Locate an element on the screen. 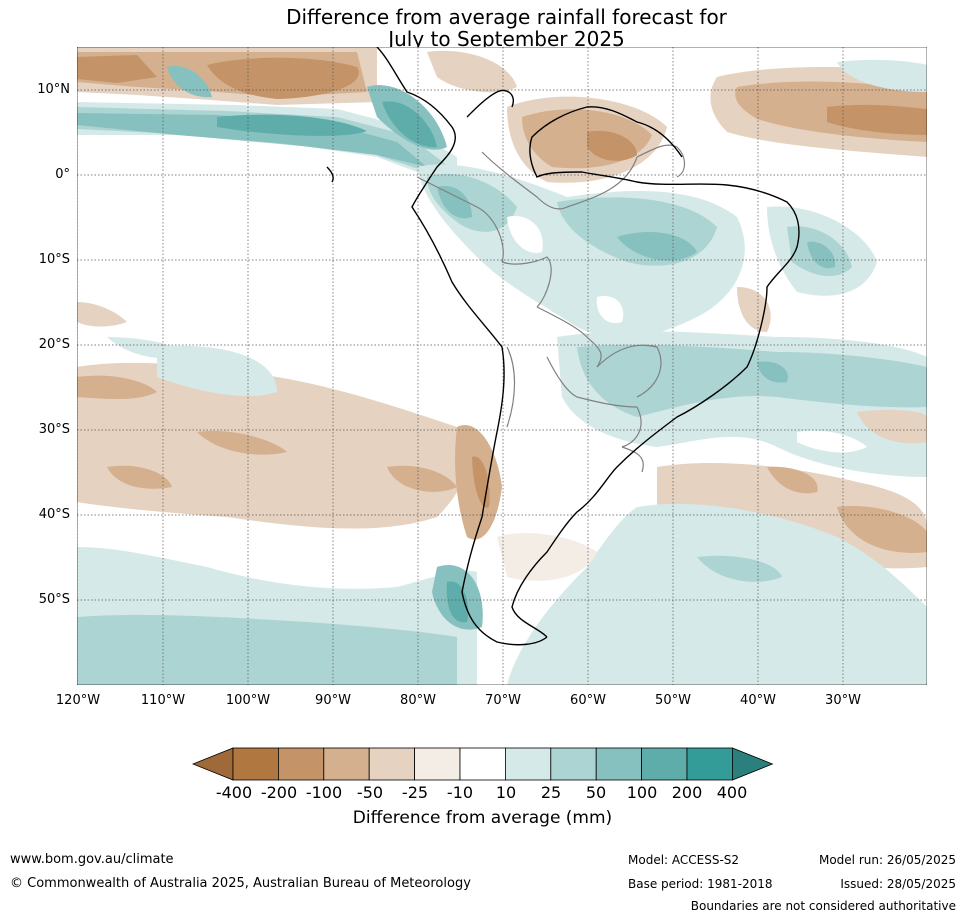  country-borders is located at coordinates (551, 308).